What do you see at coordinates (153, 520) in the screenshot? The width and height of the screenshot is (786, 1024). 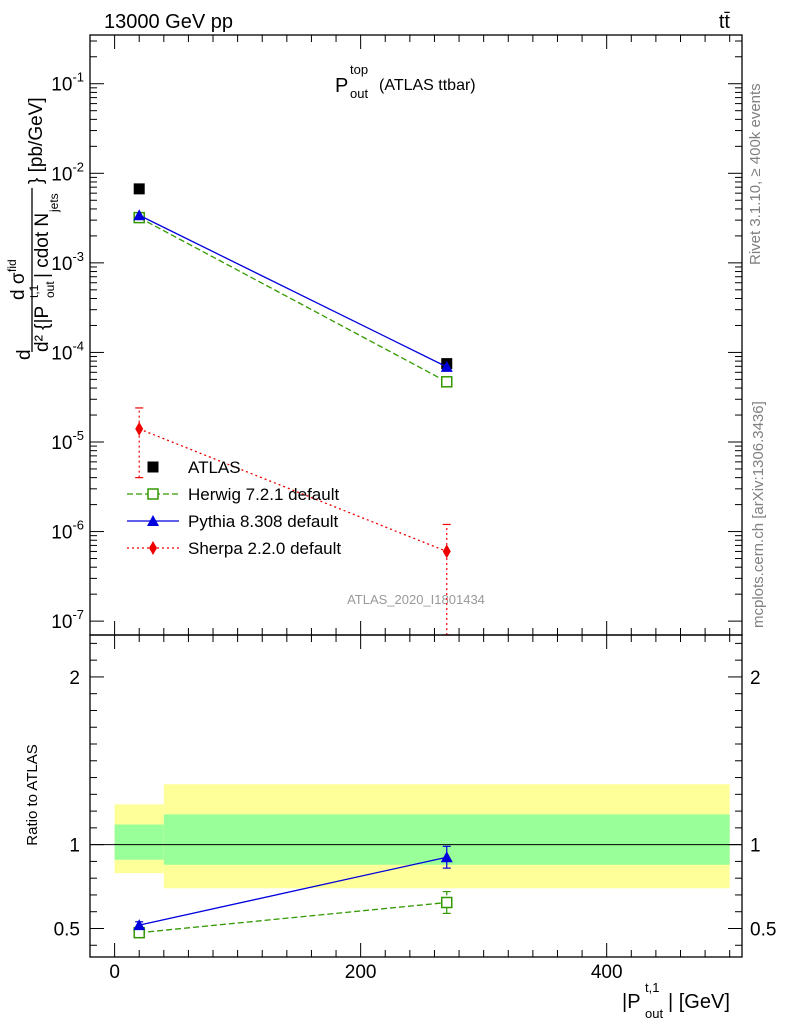 I see `legend-marker-pythia` at bounding box center [153, 520].